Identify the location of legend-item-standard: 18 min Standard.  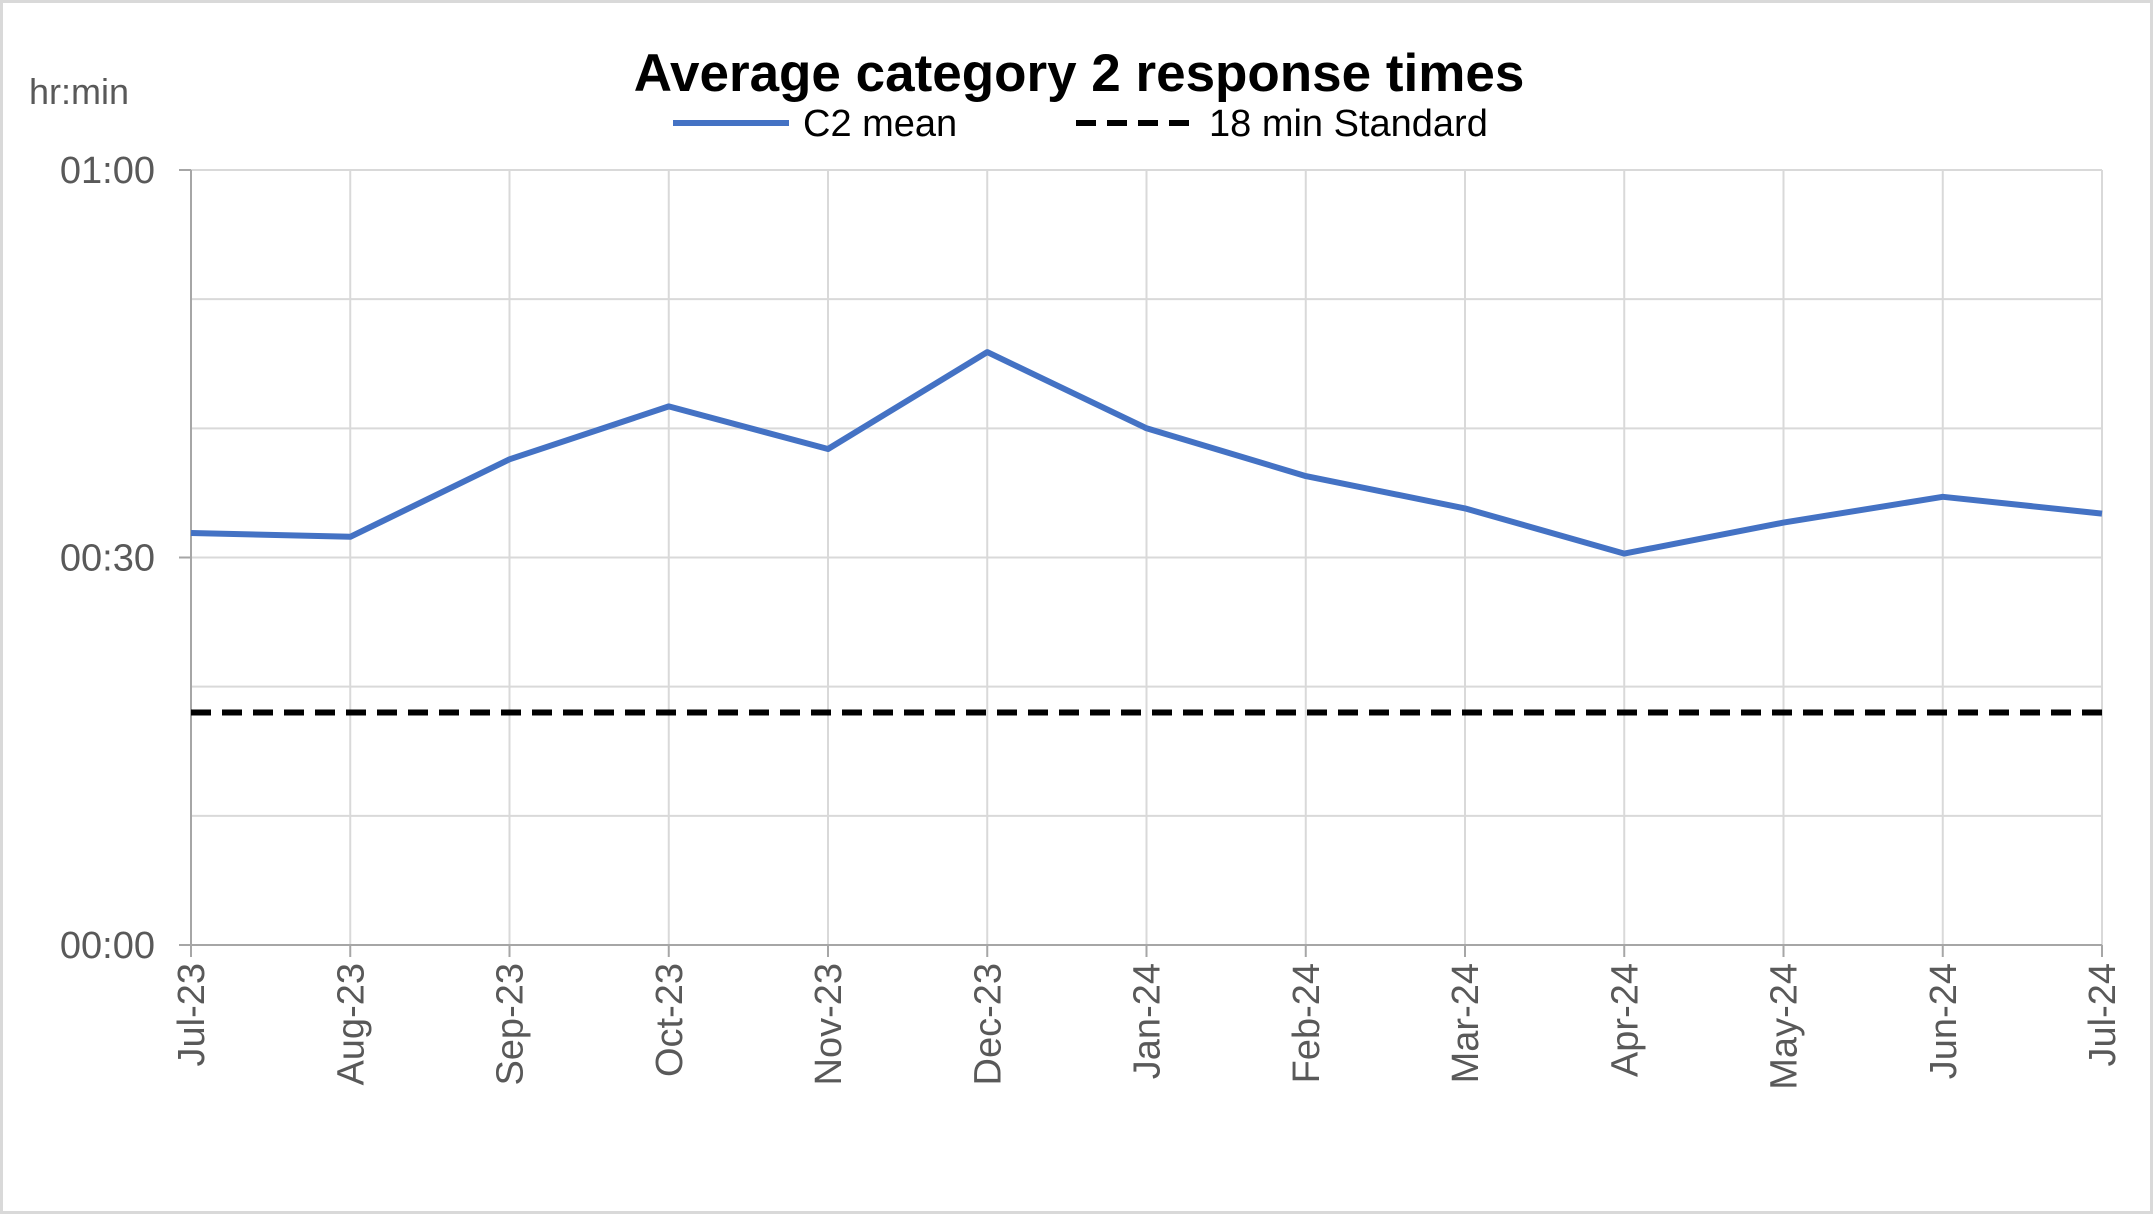
(1282, 124).